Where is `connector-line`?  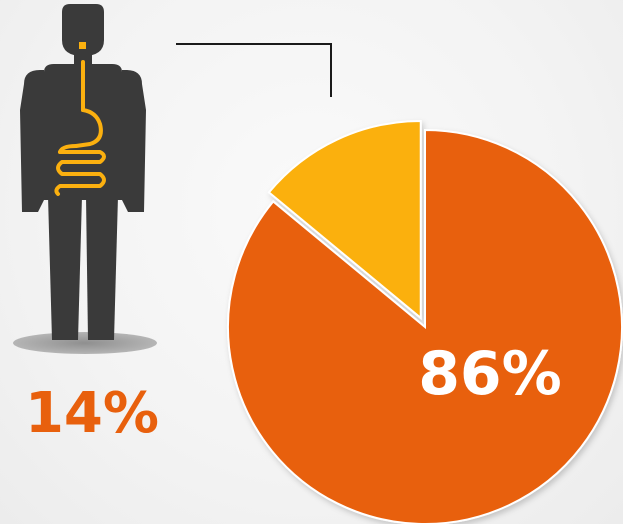
connector-line is located at coordinates (254, 70).